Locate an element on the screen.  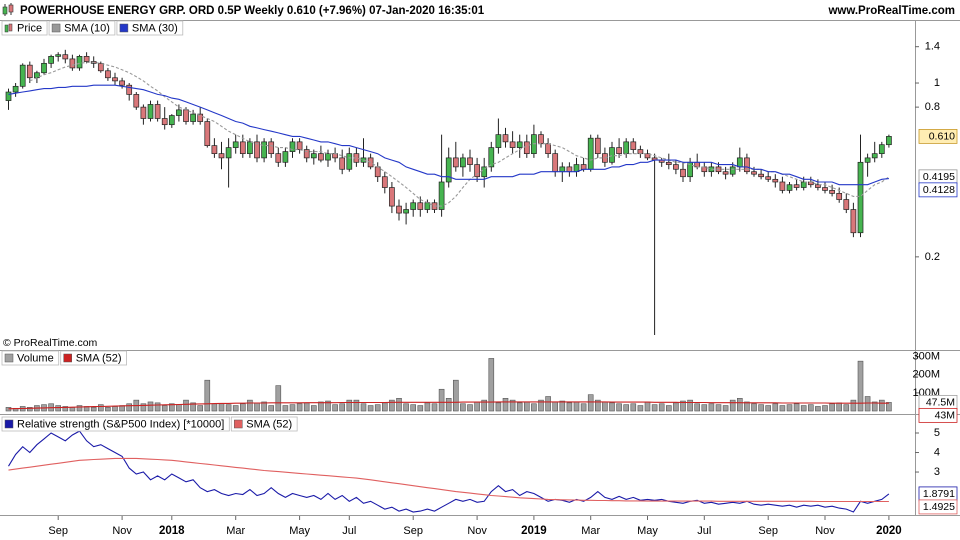
x-tick-label: 2018 is located at coordinates (172, 531).